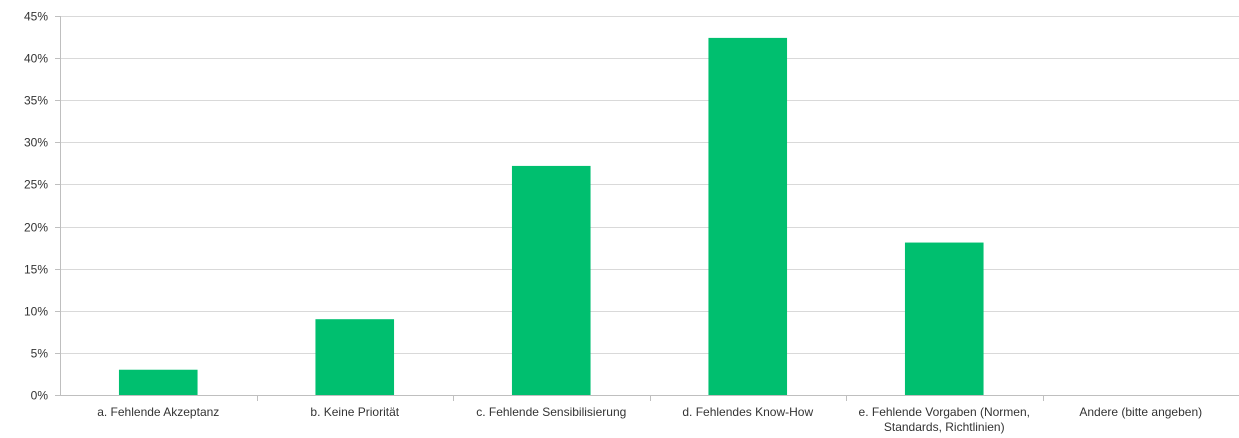 The width and height of the screenshot is (1239, 438). What do you see at coordinates (36, 101) in the screenshot?
I see `y-tick-label: 35%` at bounding box center [36, 101].